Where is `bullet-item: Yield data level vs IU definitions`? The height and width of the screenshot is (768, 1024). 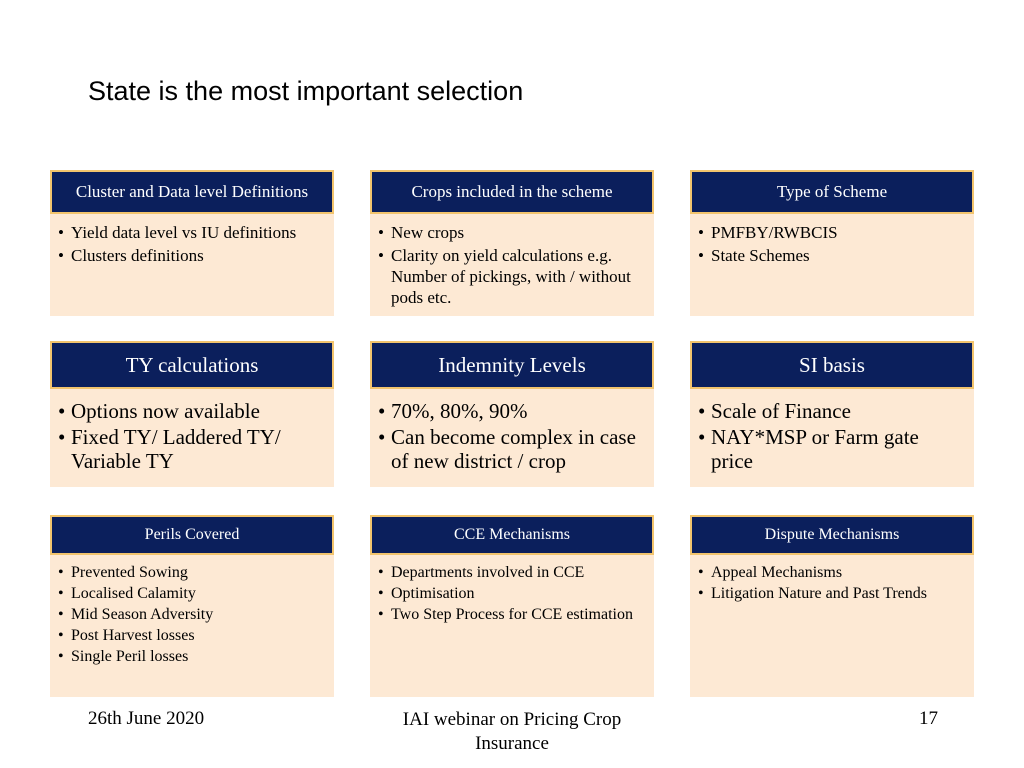
bullet-item: Yield data level vs IU definitions is located at coordinates (189, 232).